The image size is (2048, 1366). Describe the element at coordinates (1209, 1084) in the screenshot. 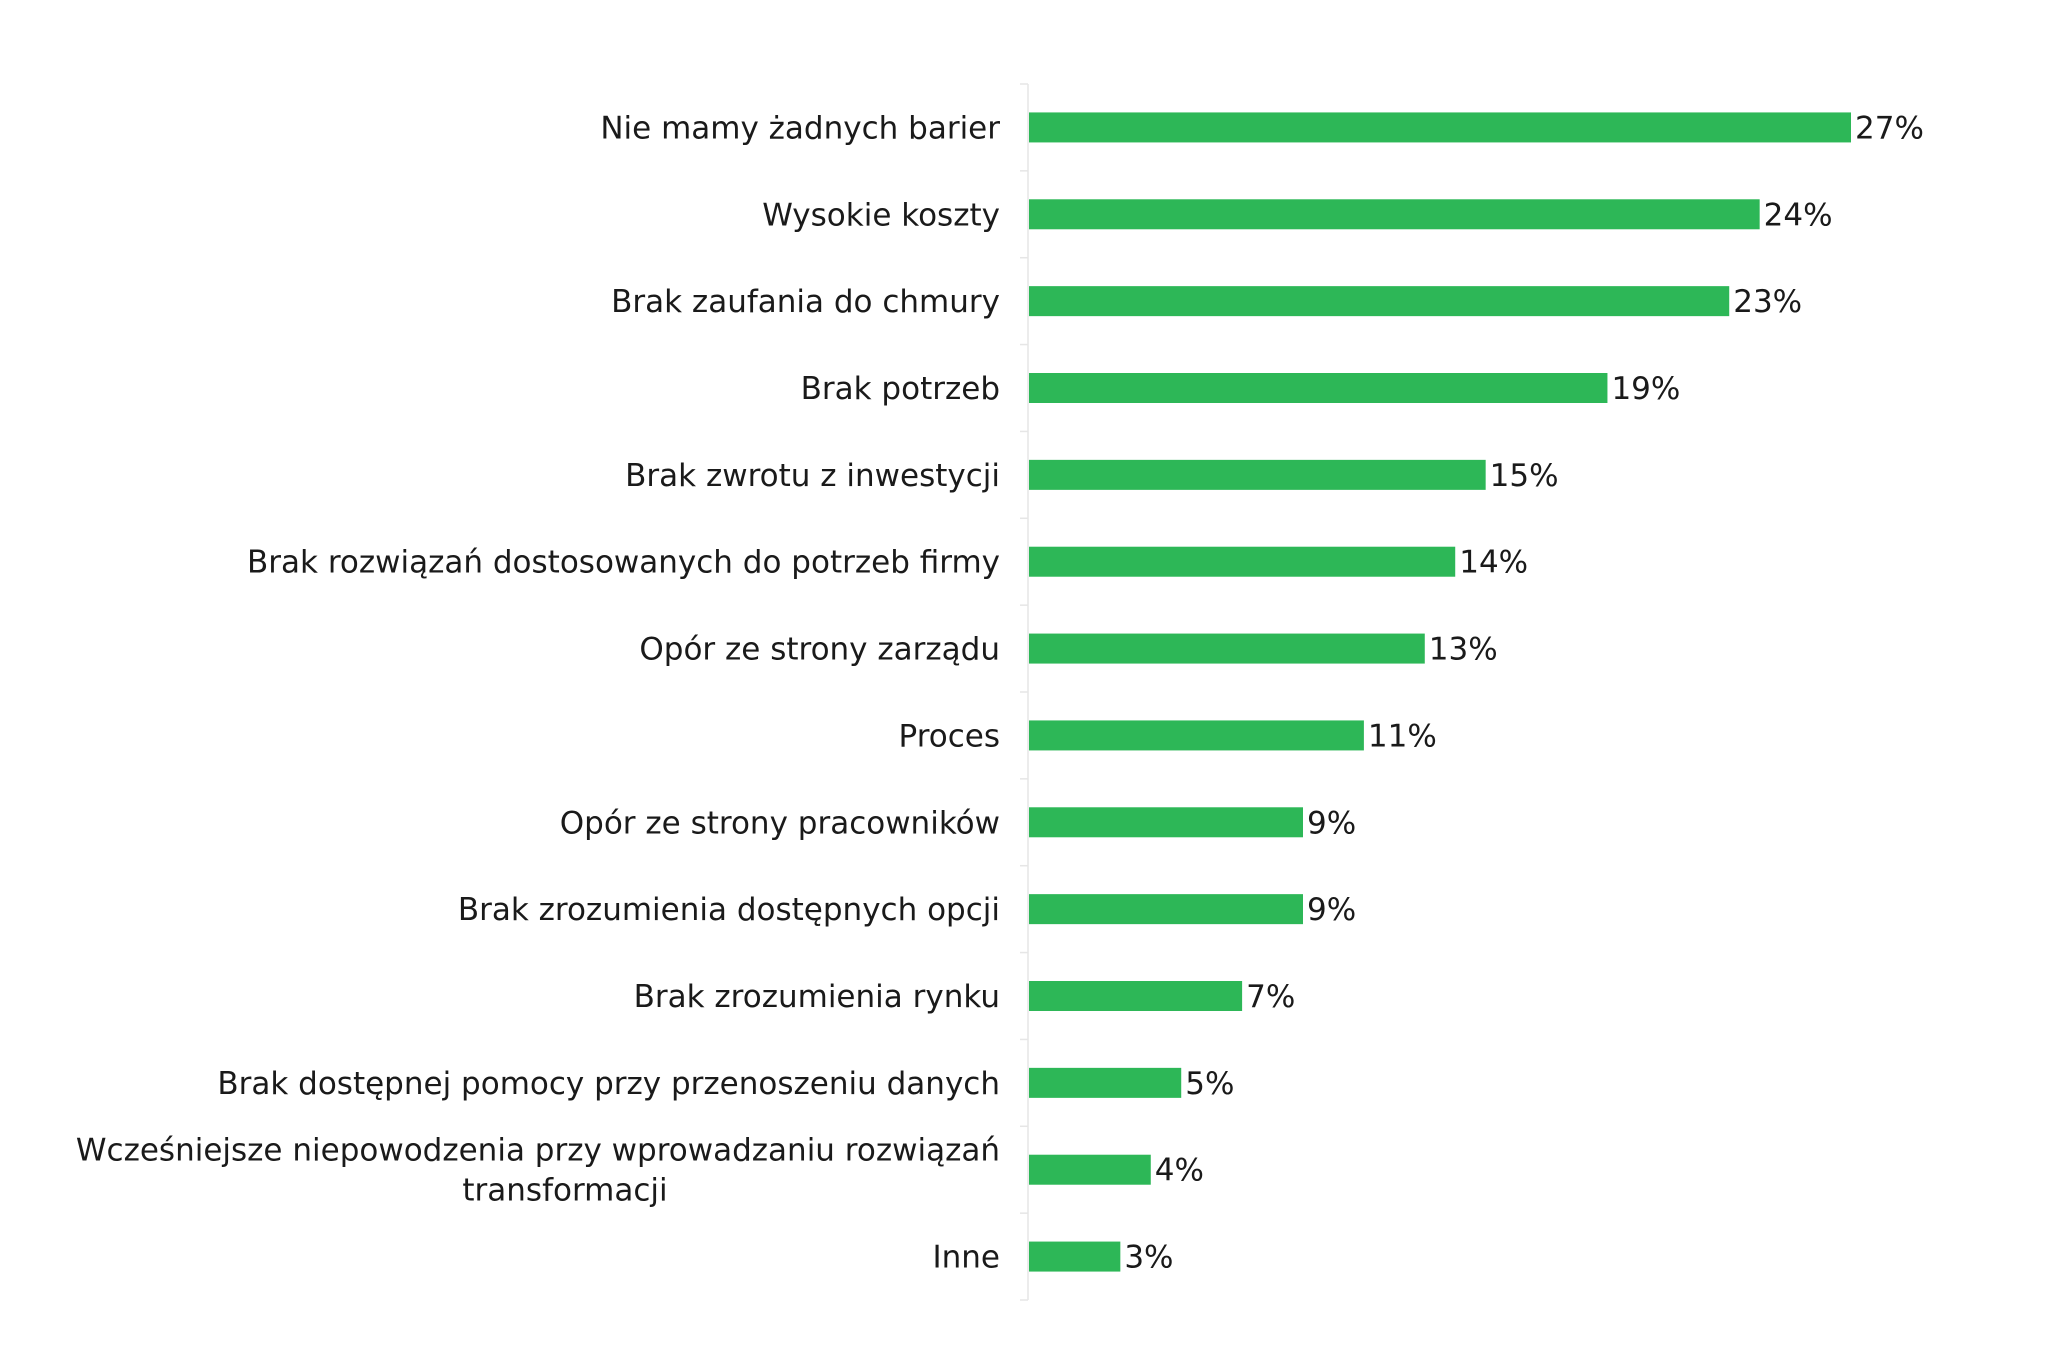

I see `value-label: 5%` at that location.